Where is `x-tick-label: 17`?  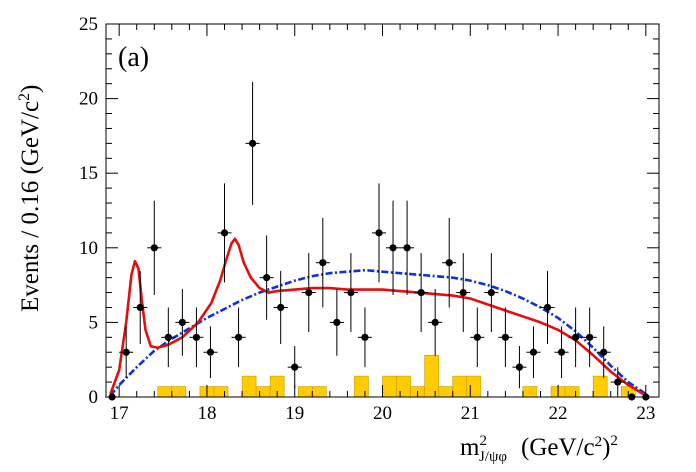 x-tick-label: 17 is located at coordinates (119, 413).